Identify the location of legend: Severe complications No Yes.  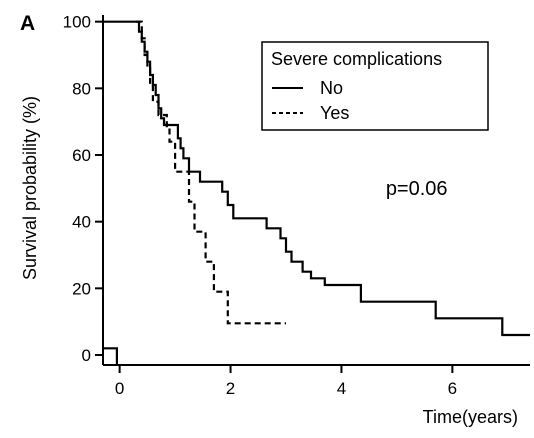
(375, 86).